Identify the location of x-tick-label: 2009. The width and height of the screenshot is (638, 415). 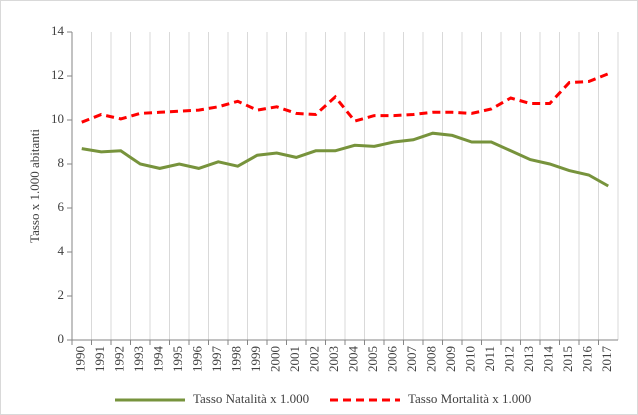
(450, 359).